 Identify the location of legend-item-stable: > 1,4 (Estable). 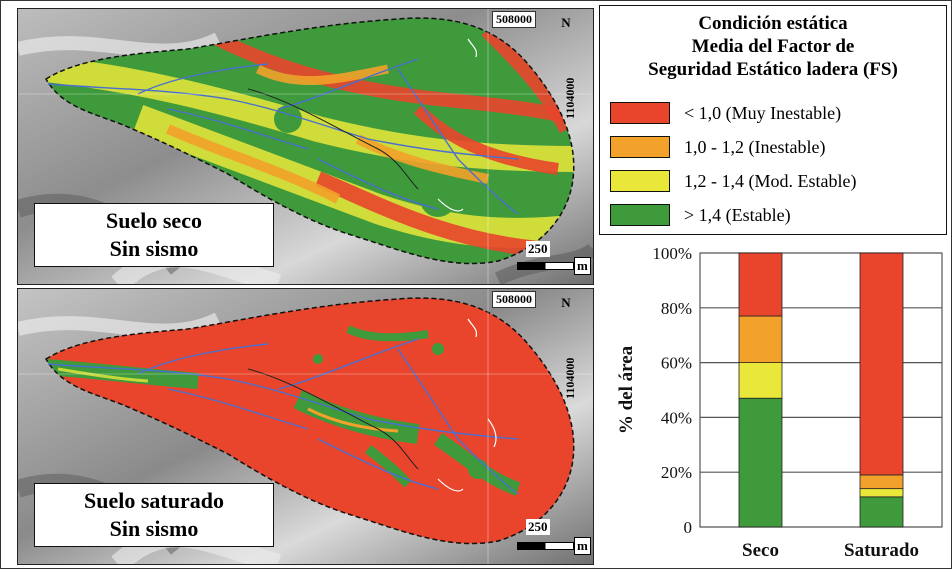
(700, 215).